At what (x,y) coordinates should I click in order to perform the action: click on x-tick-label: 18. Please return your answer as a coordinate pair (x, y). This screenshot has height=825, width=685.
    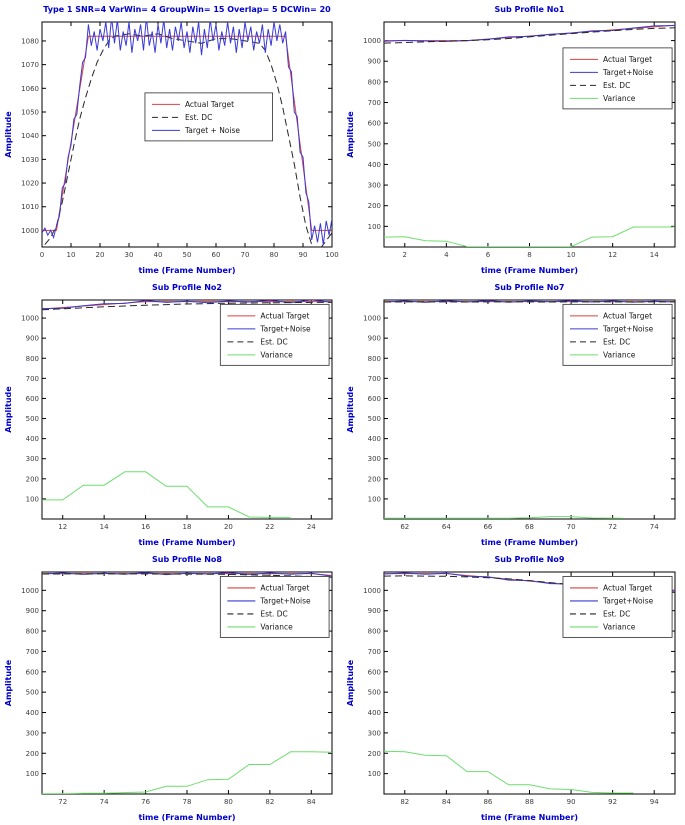
    Looking at the image, I should click on (187, 527).